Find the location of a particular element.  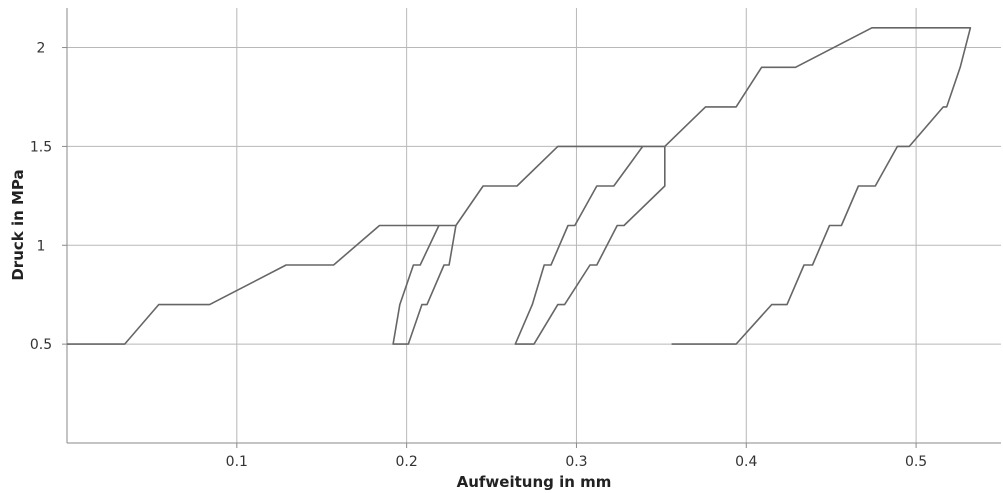

x-tick-label: 0.5 is located at coordinates (916, 462).